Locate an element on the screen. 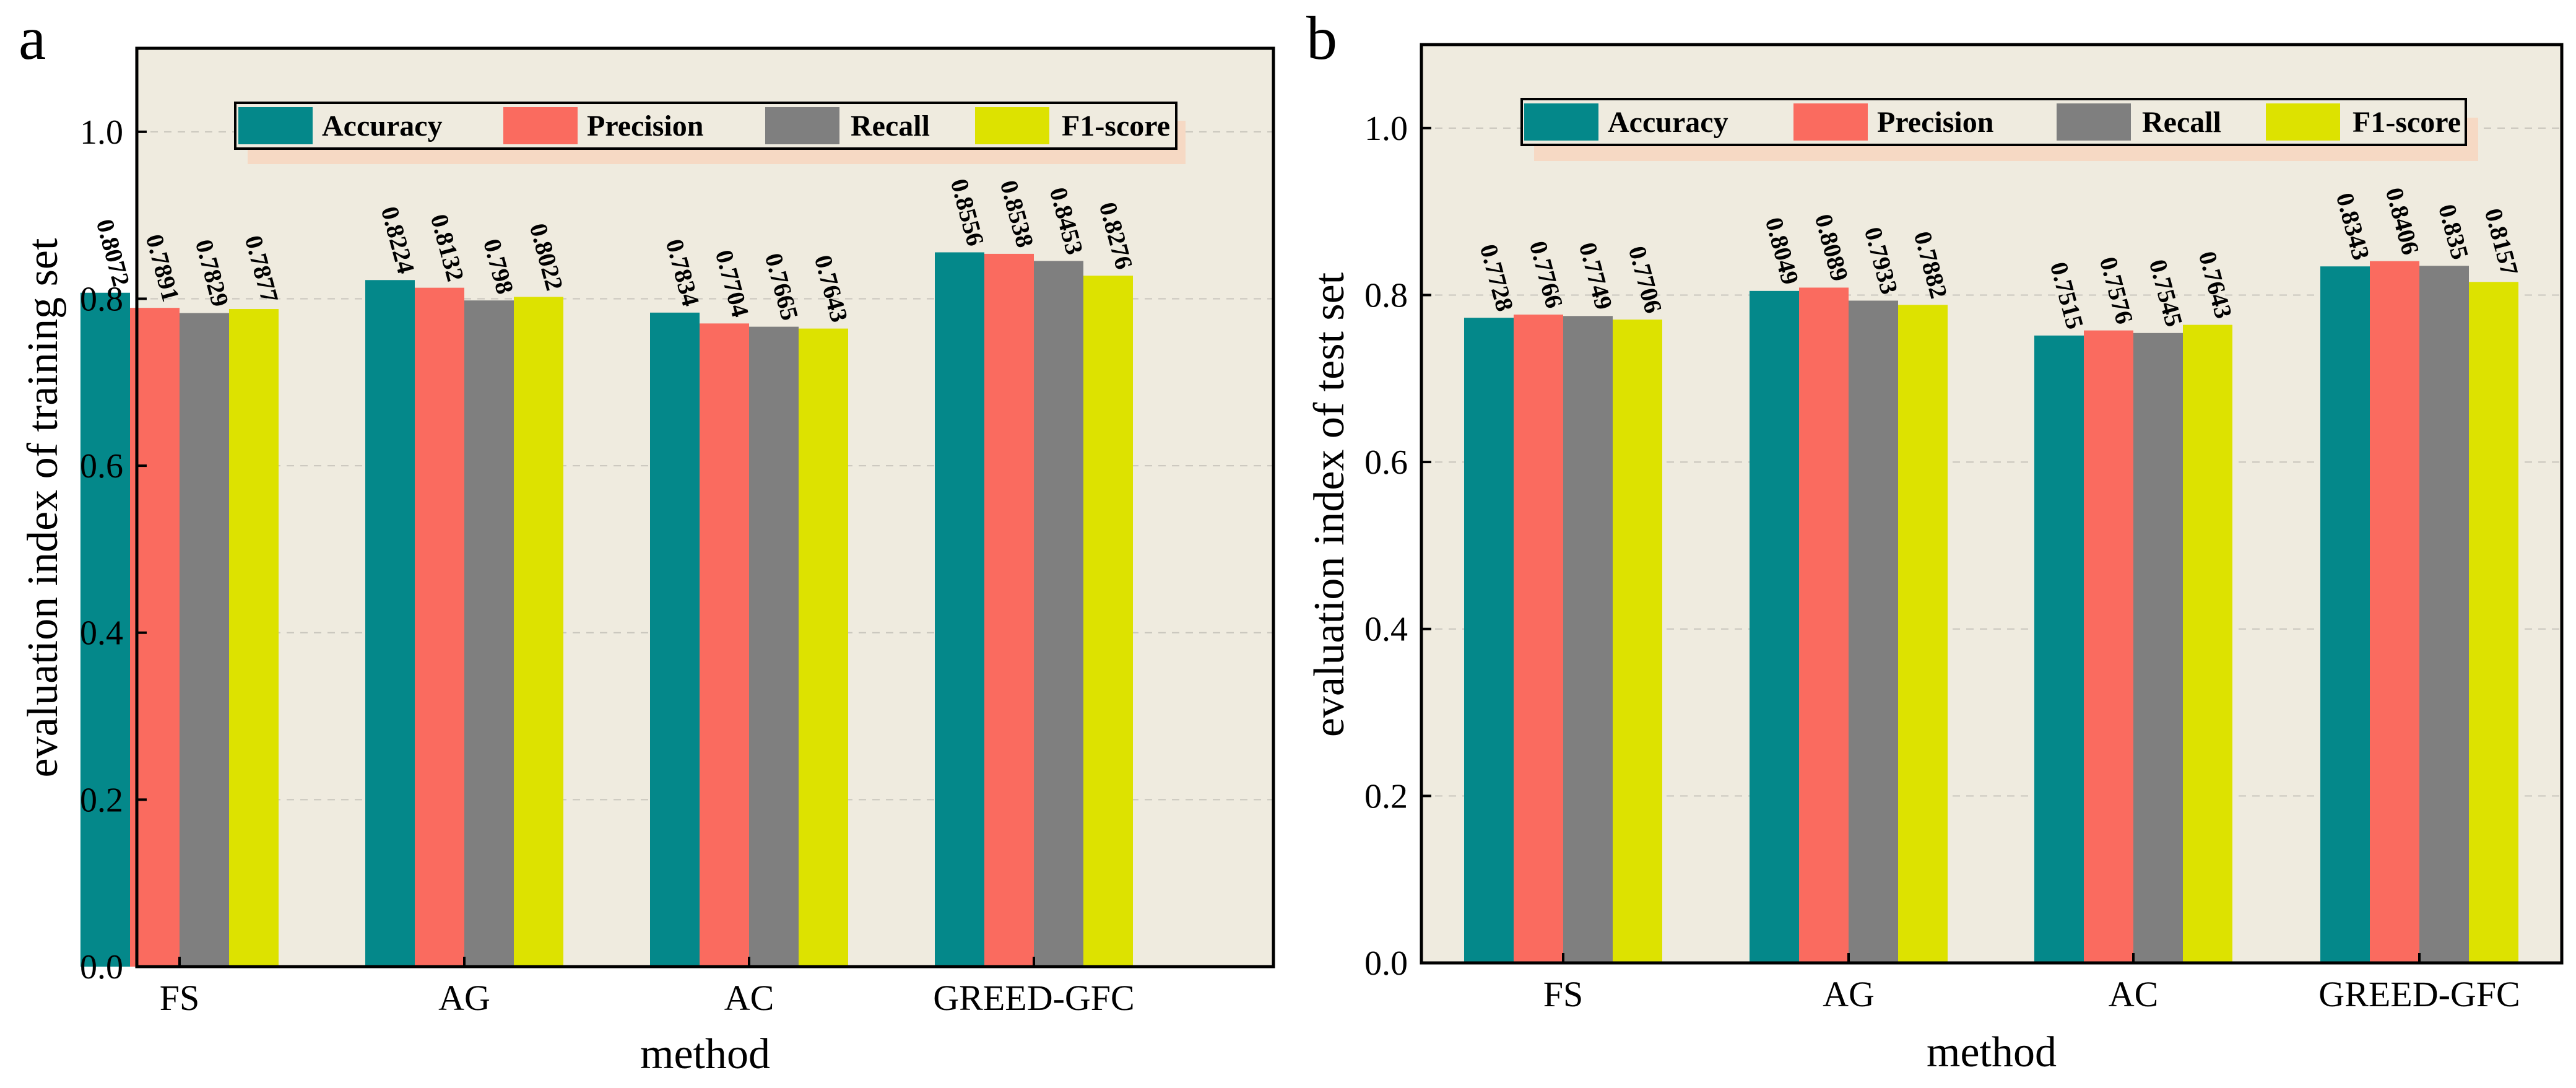 This screenshot has height=1088, width=2576. panel-b-legend-items: Accuracy Precision Recall F1-score is located at coordinates (1992, 122).